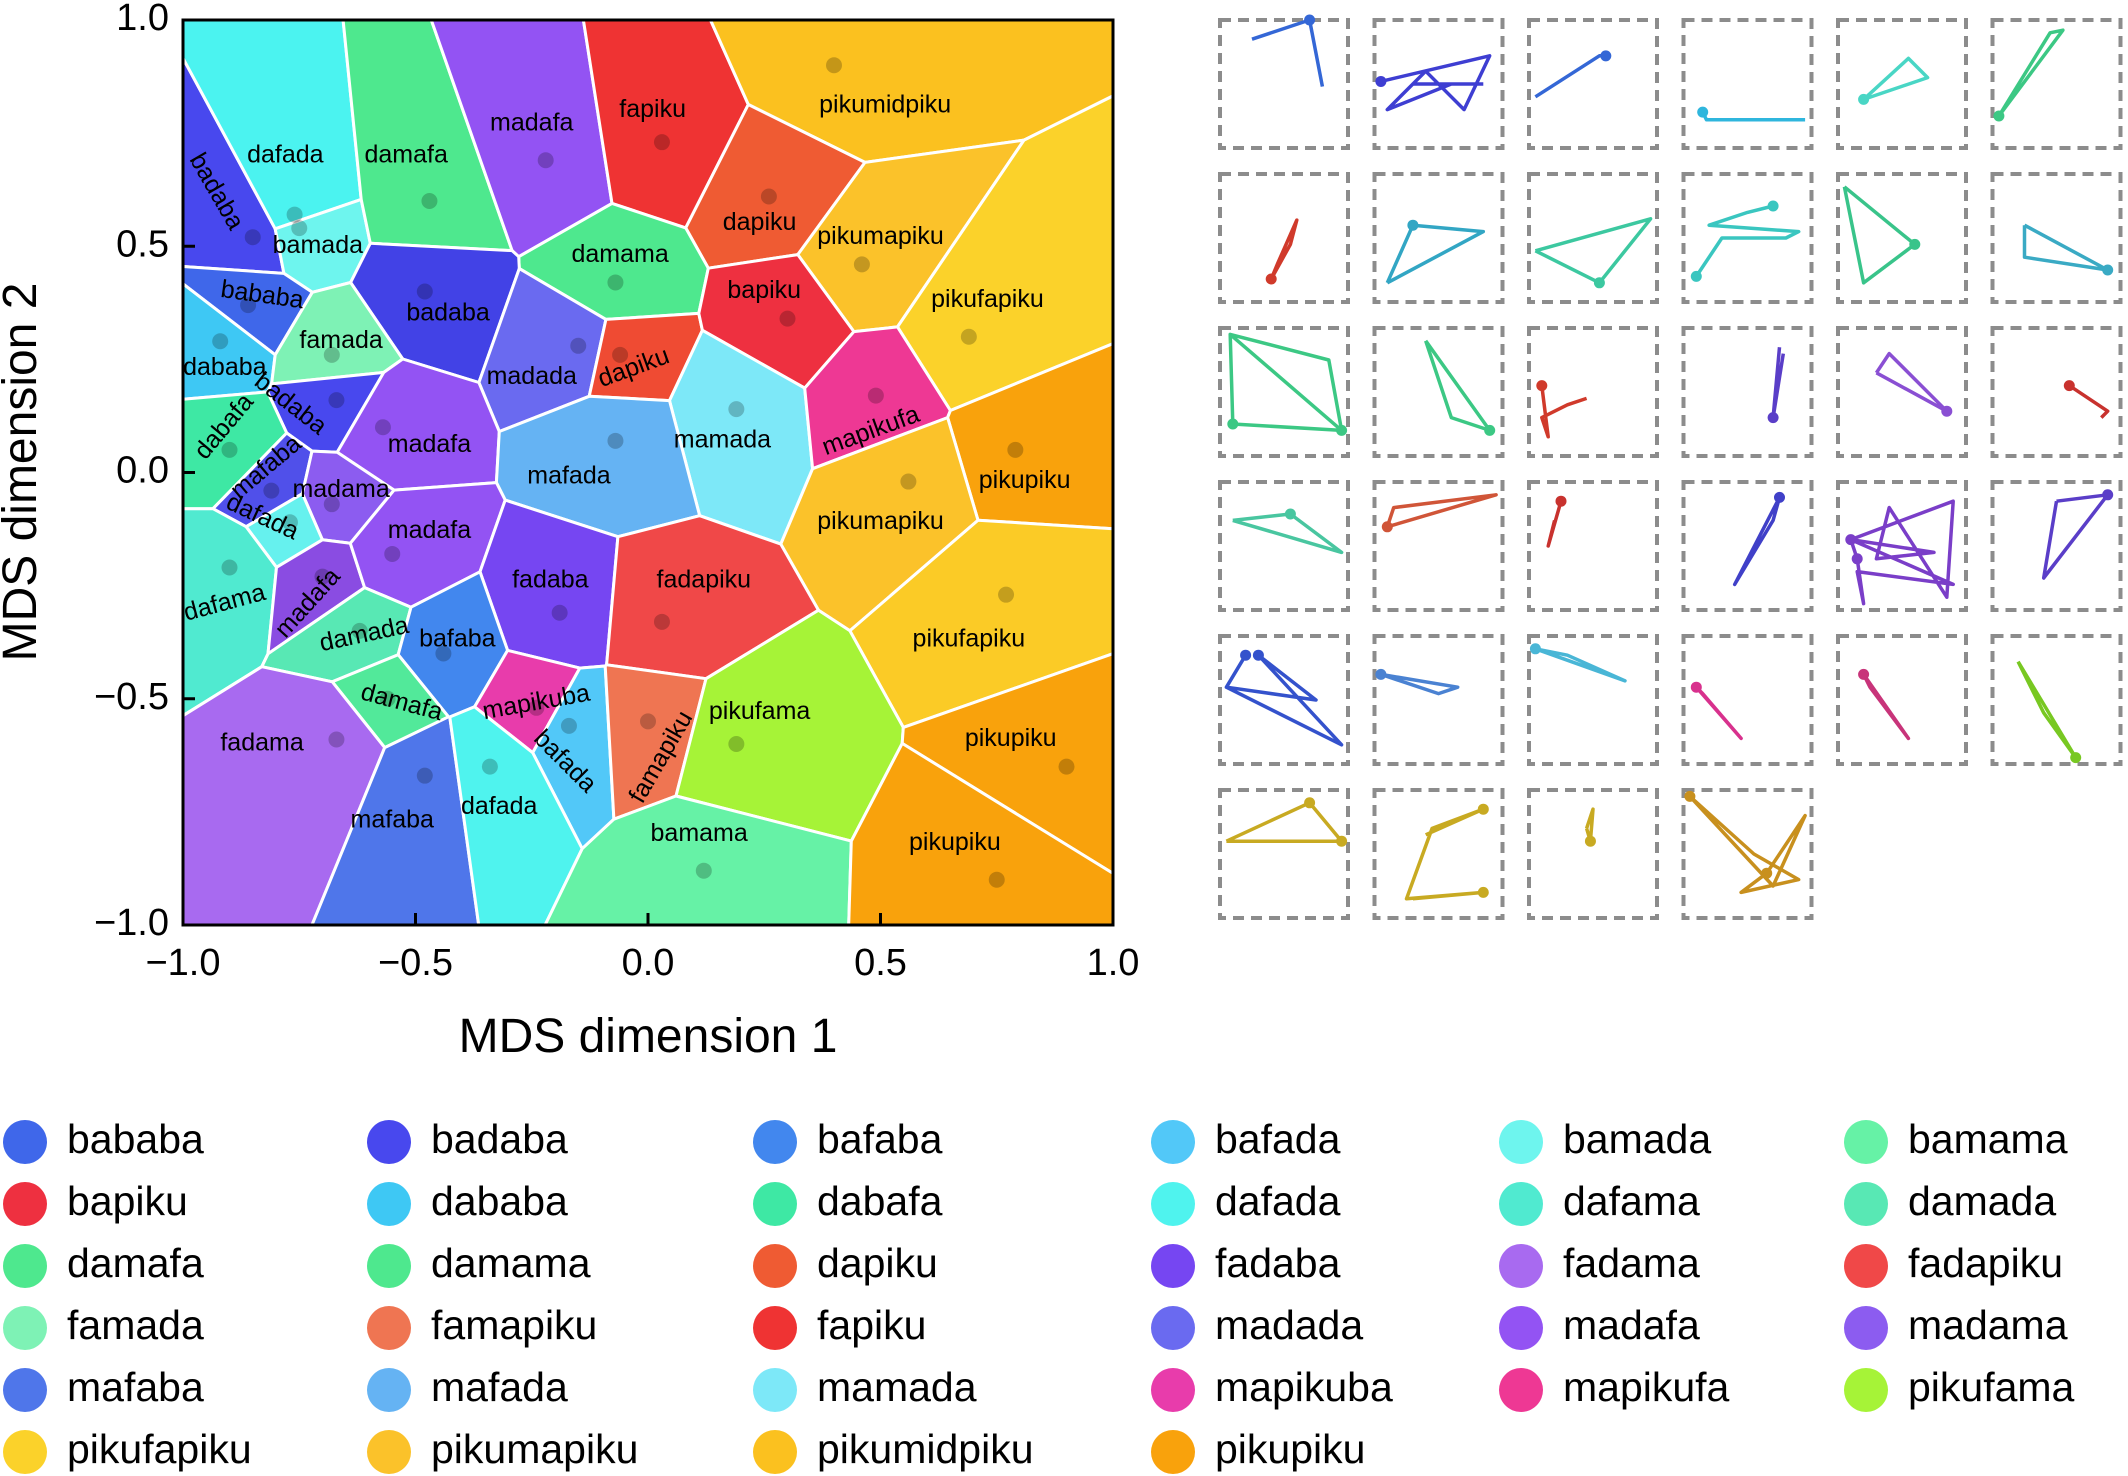 Image resolution: width=2128 pixels, height=1476 pixels. What do you see at coordinates (877, 1263) in the screenshot?
I see `legend-label: dapiku` at bounding box center [877, 1263].